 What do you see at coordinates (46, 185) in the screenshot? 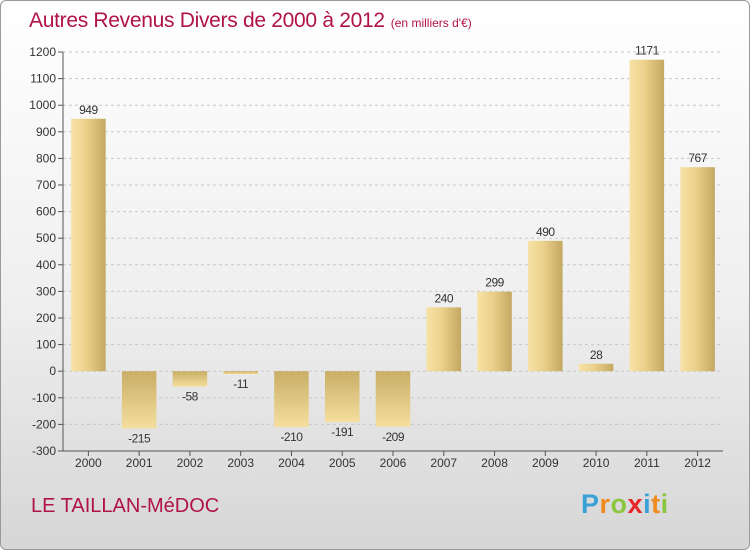
I see `y-tick-label: 700` at bounding box center [46, 185].